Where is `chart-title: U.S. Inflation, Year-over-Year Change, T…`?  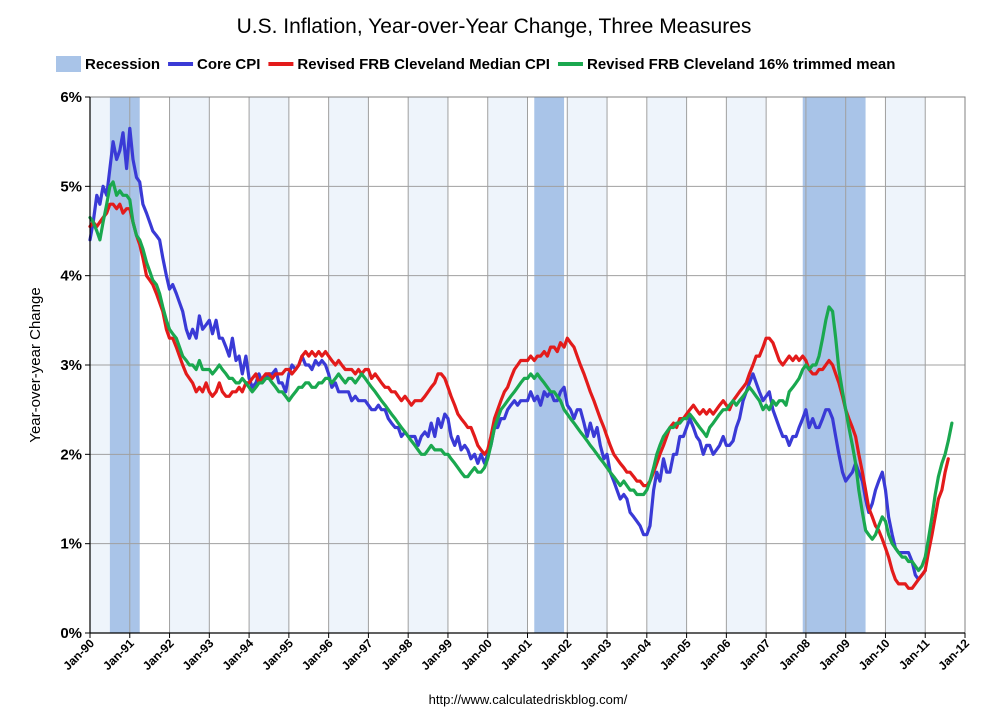 chart-title: U.S. Inflation, Year-over-Year Change, T… is located at coordinates (494, 26).